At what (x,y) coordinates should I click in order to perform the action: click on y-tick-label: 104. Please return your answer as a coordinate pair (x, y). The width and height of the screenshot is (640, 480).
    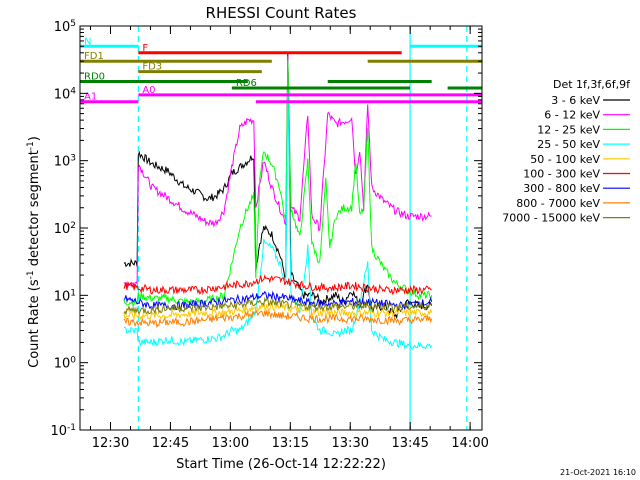
    Looking at the image, I should click on (65, 94).